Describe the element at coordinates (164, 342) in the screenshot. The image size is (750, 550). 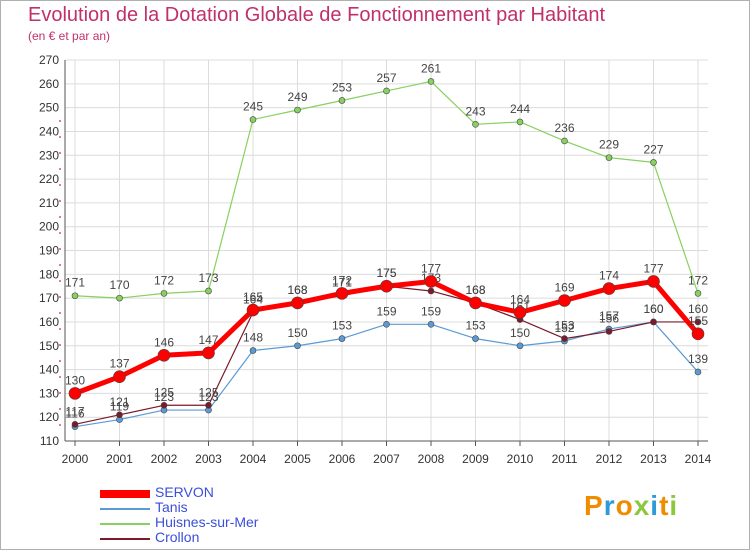
I see `data-label-servon: 146` at that location.